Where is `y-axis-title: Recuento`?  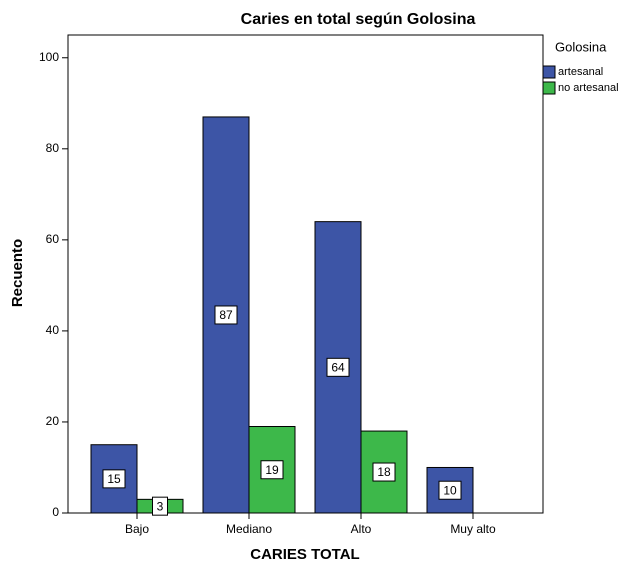
y-axis-title: Recuento is located at coordinates (17, 273).